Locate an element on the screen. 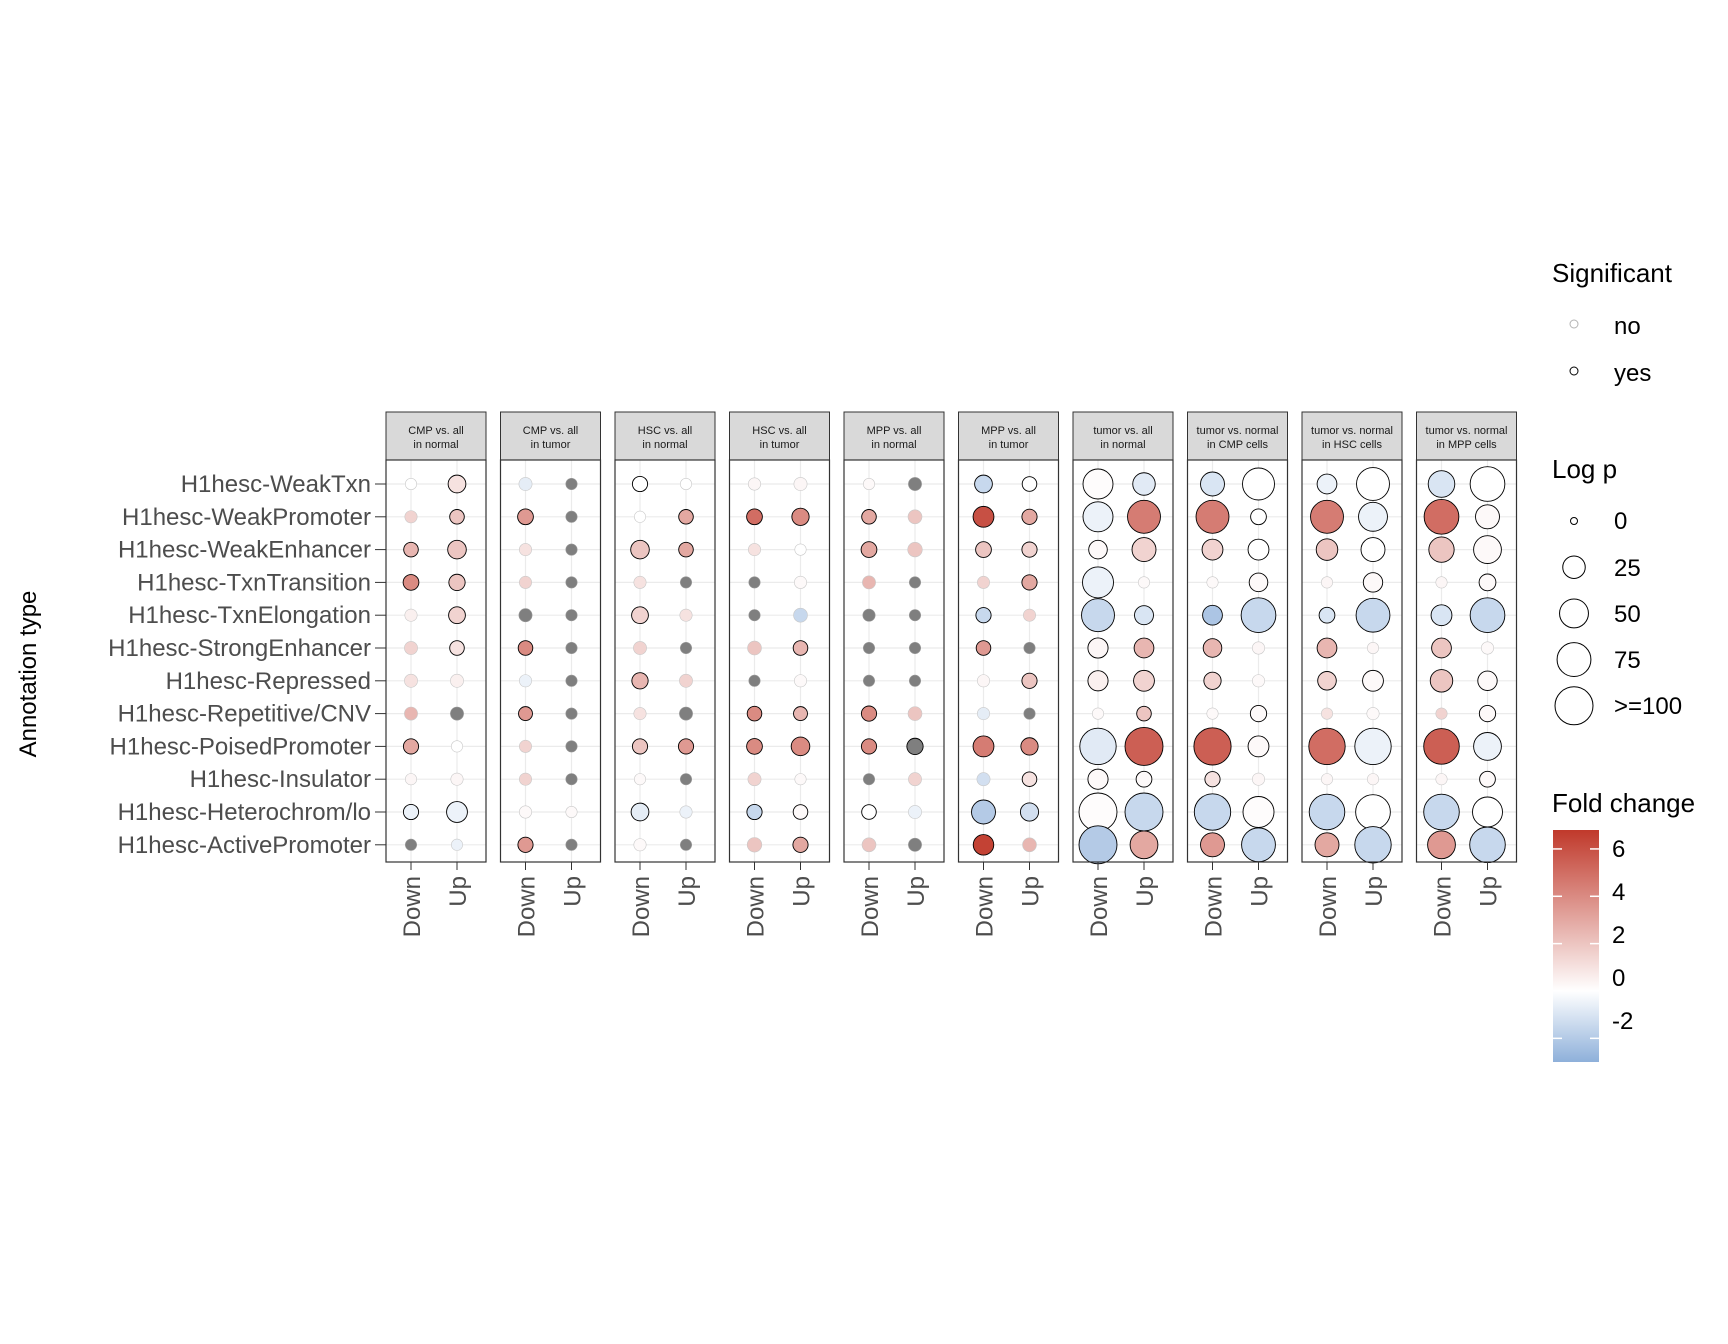  y-tick-label: H1hesc-Repetitive/CNV is located at coordinates (244, 714).